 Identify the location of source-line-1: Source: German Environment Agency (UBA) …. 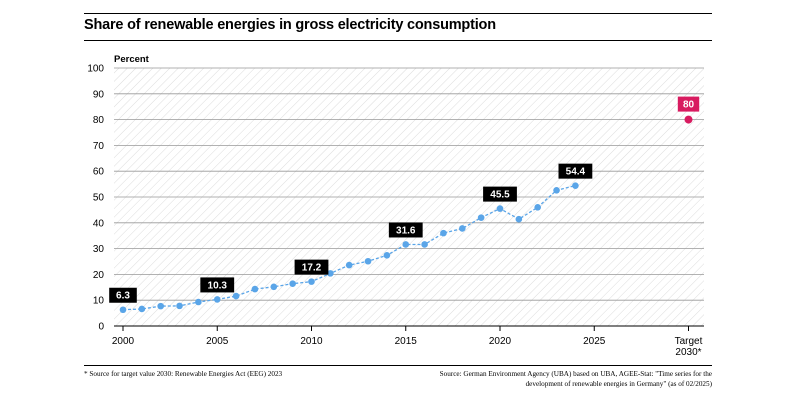
(575, 374).